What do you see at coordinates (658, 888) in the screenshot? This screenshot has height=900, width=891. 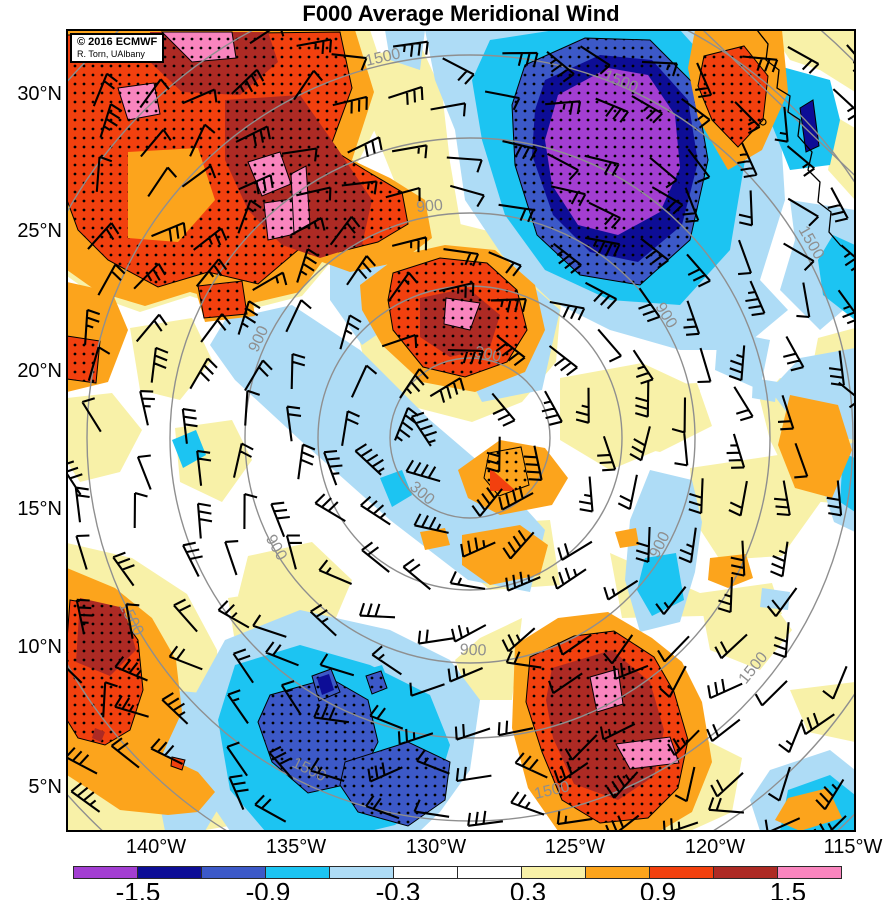 I see `colorbar-label-0_9: 0.9` at bounding box center [658, 888].